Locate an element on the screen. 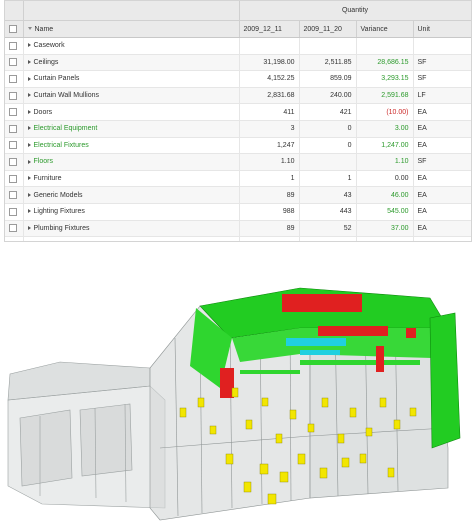  table-row: Electrical Fixtures 1,247 0 1,247.00 EA is located at coordinates (238, 146).